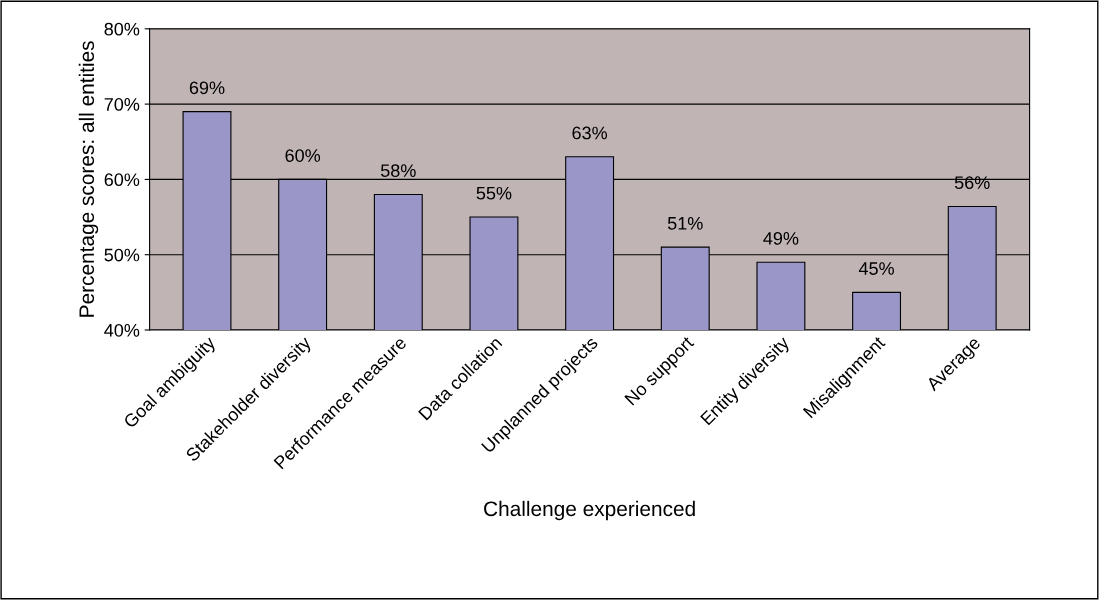 This screenshot has height=600, width=1100. Describe the element at coordinates (685, 223) in the screenshot. I see `data-label: 51%` at that location.